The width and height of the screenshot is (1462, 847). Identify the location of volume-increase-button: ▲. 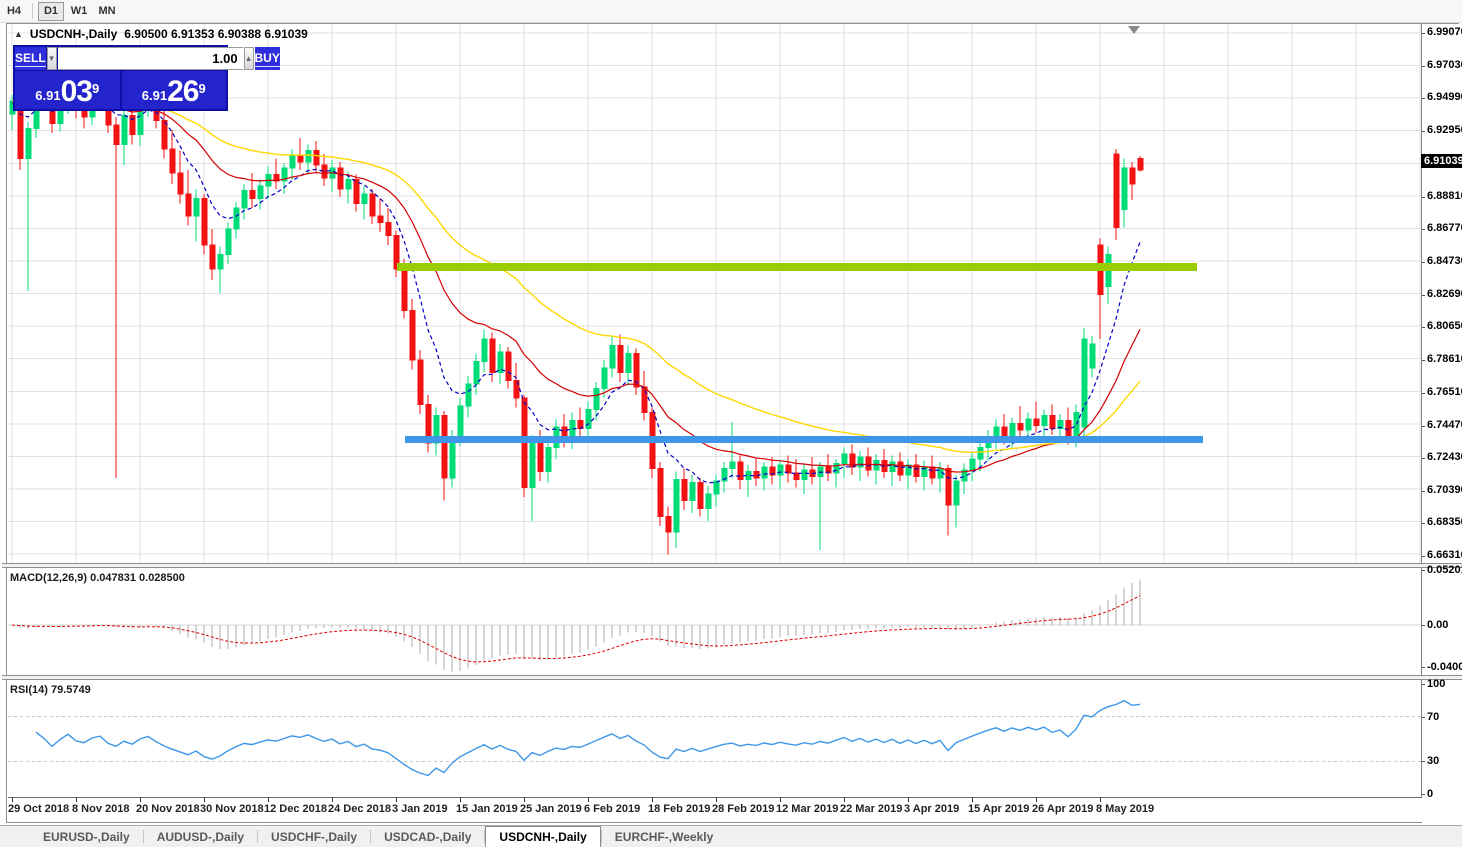
(248, 58).